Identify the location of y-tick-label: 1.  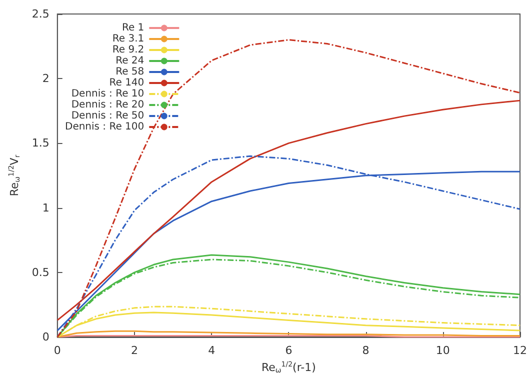
(46, 207).